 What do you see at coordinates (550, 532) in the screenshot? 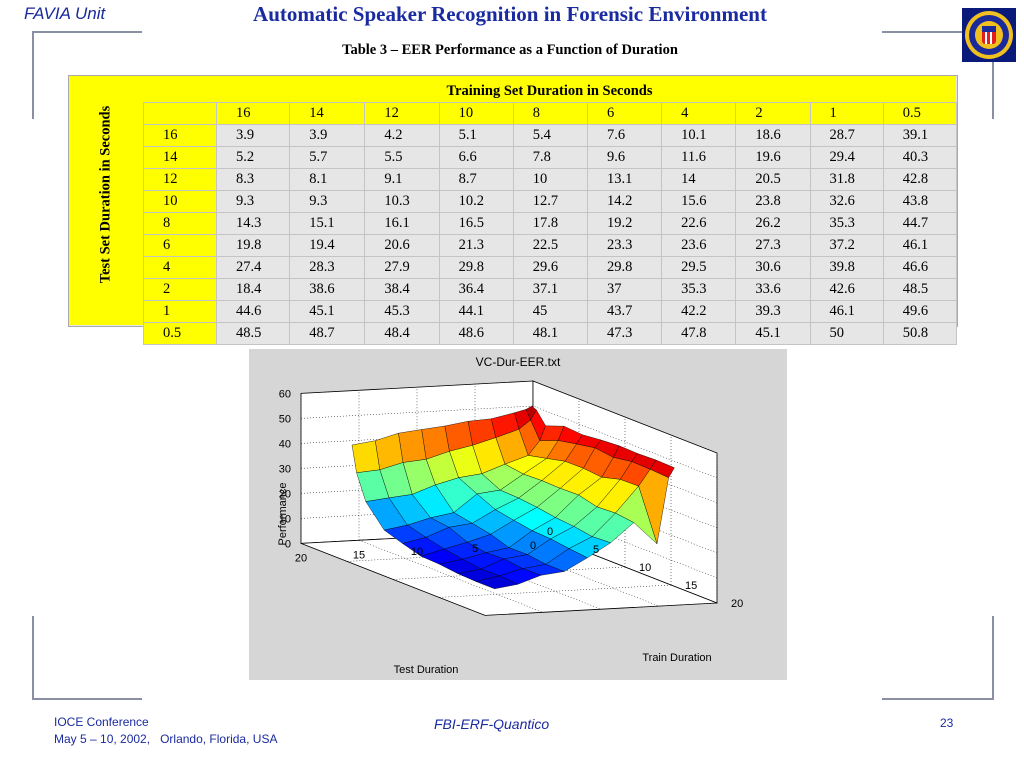
I see `train-tick-label: 0` at bounding box center [550, 532].